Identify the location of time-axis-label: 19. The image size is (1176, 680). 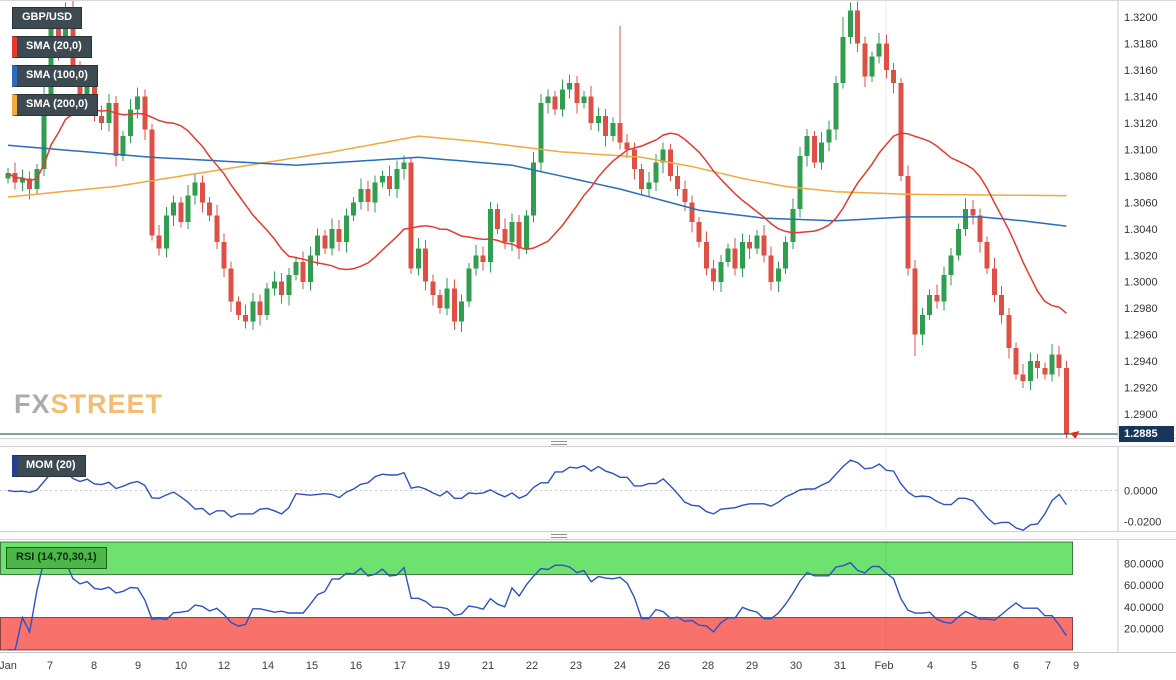
(444, 666).